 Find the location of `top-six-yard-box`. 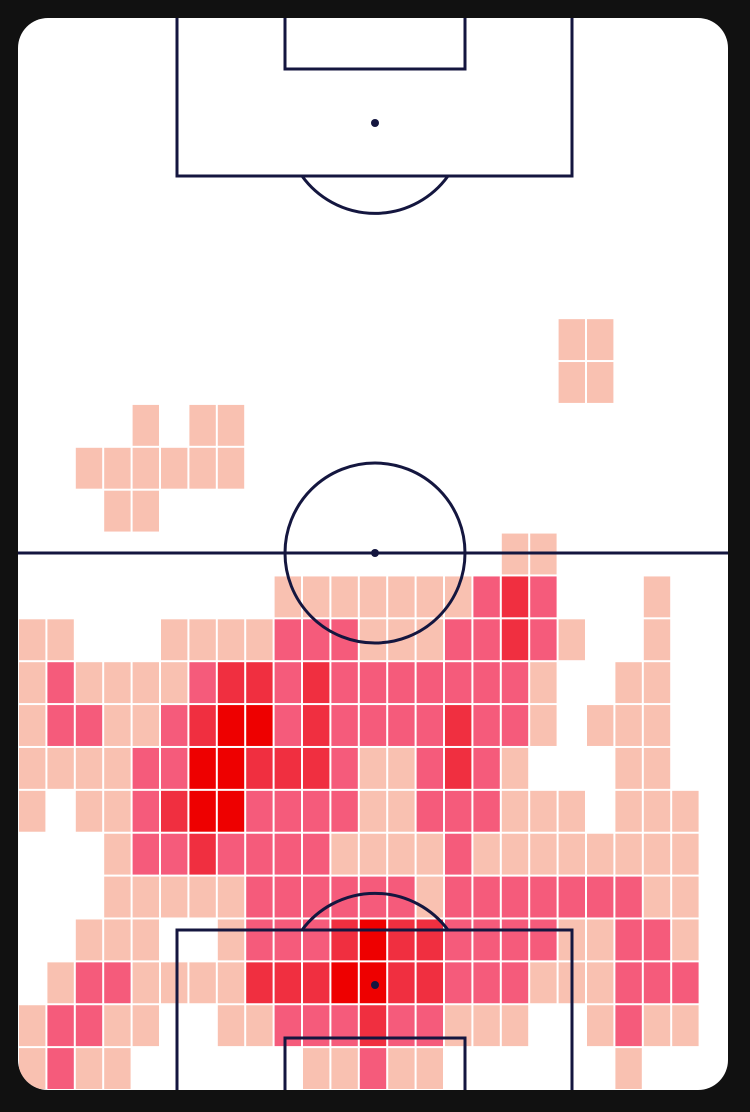

top-six-yard-box is located at coordinates (375, 44).